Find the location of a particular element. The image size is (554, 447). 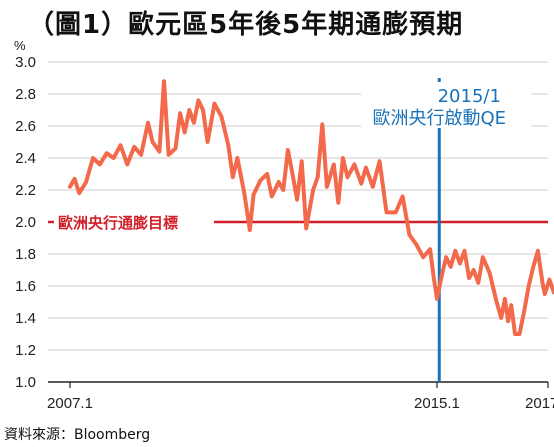

y-tick-label: 2.0 is located at coordinates (25, 222).